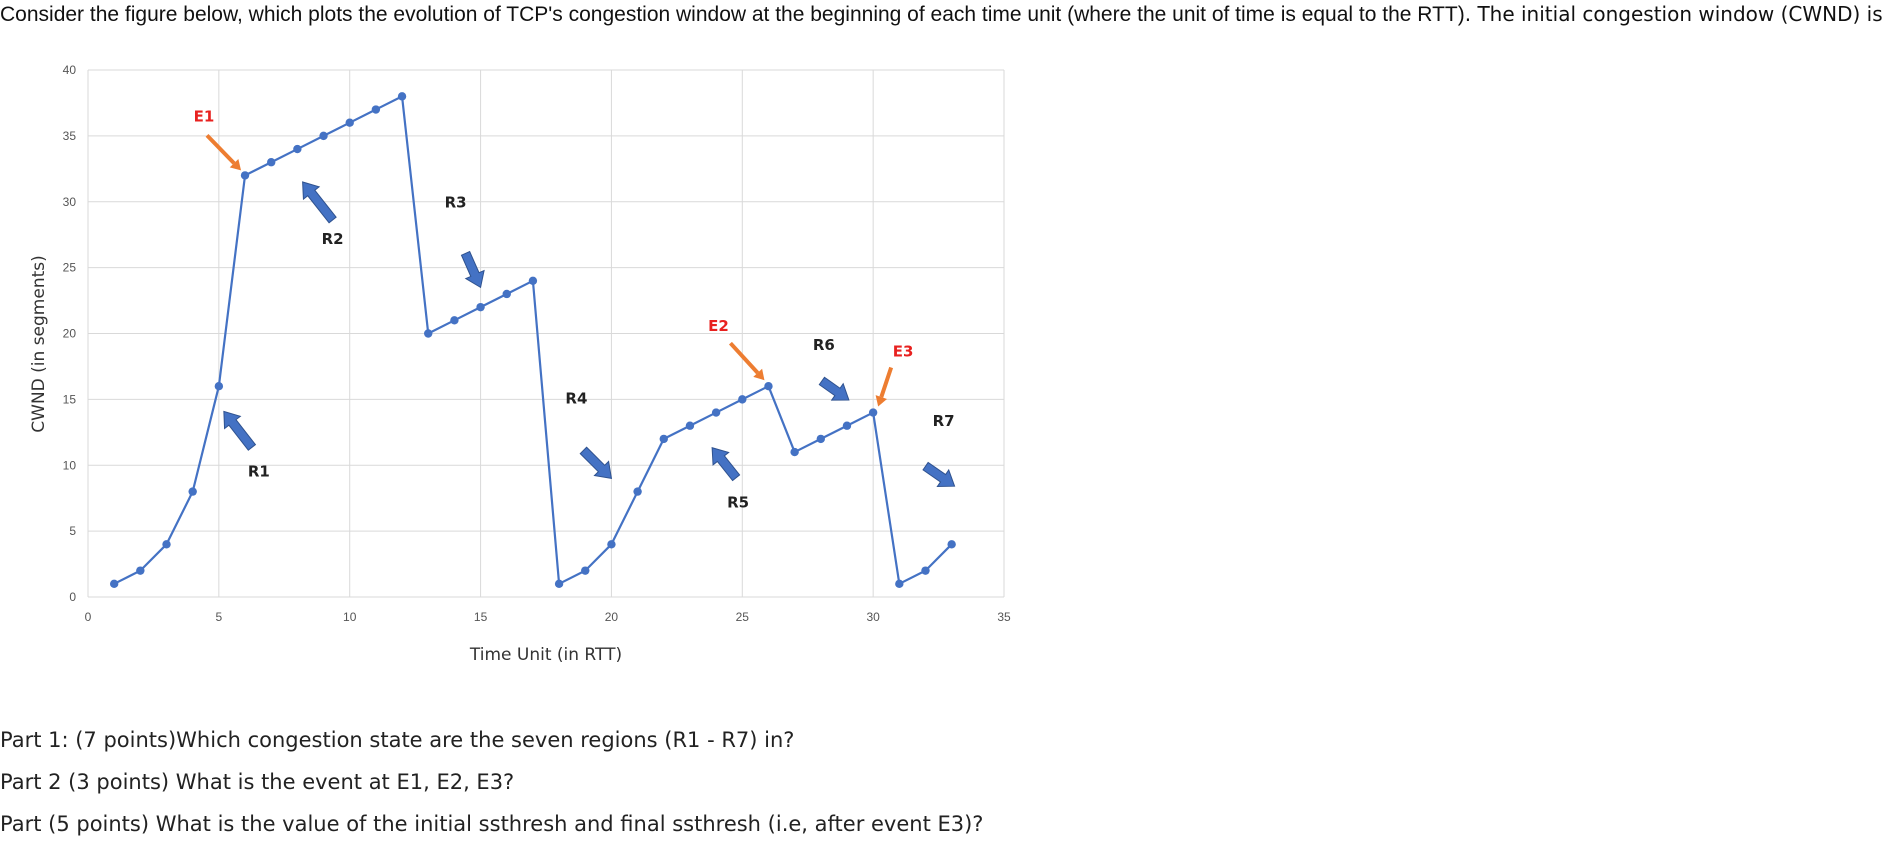 The width and height of the screenshot is (1891, 856). Describe the element at coordinates (456, 202) in the screenshot. I see `annotation-label-r3: R3` at that location.